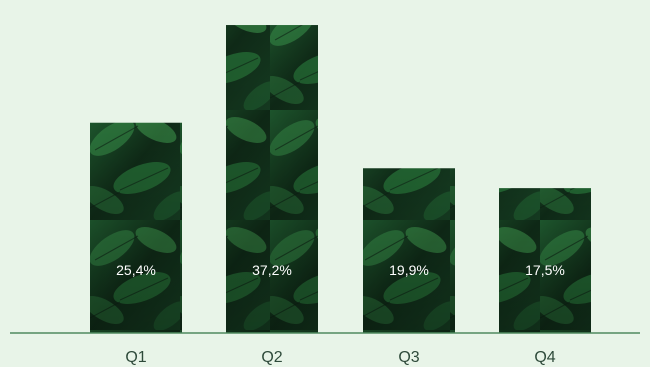  Describe the element at coordinates (544, 357) in the screenshot. I see `x-tick-label-q4: Q4` at that location.